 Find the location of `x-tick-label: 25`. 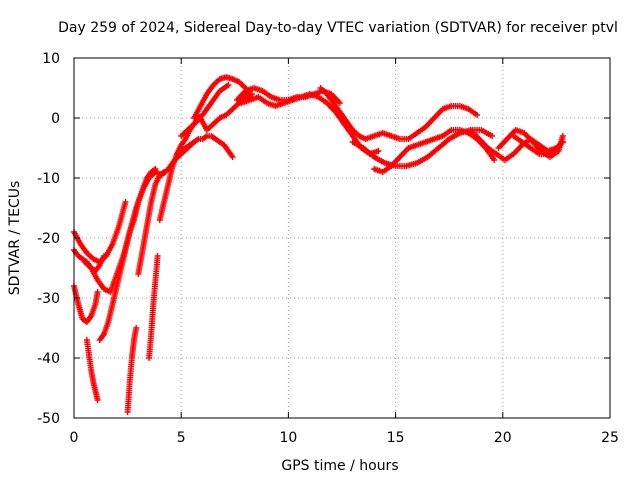

x-tick-label: 25 is located at coordinates (610, 438).